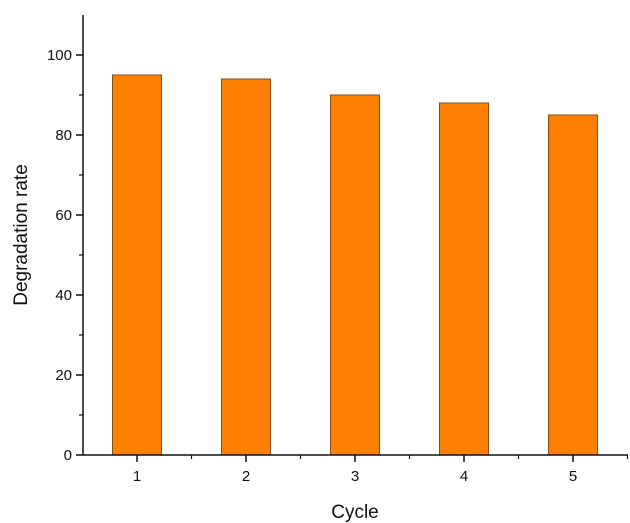 The width and height of the screenshot is (630, 523). I want to click on y-axis-title: Degradation rate, so click(21, 235).